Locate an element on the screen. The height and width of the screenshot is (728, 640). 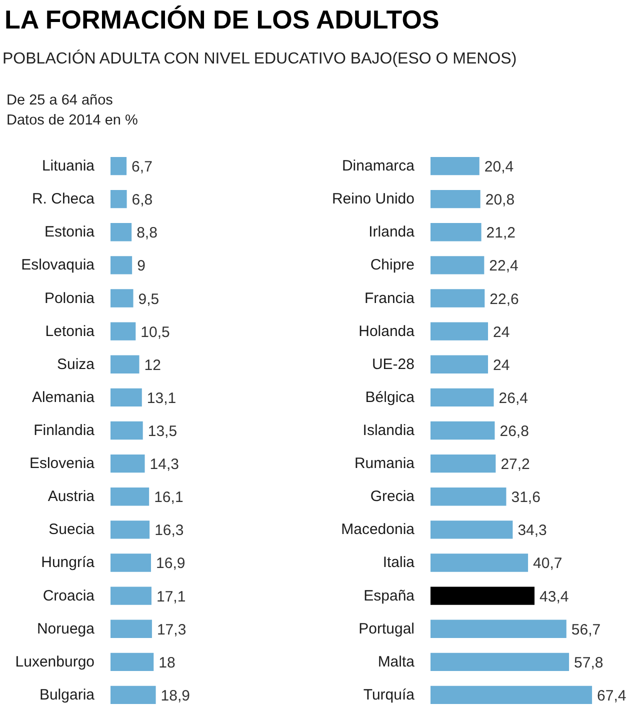
data-label: 22,4 is located at coordinates (503, 266).